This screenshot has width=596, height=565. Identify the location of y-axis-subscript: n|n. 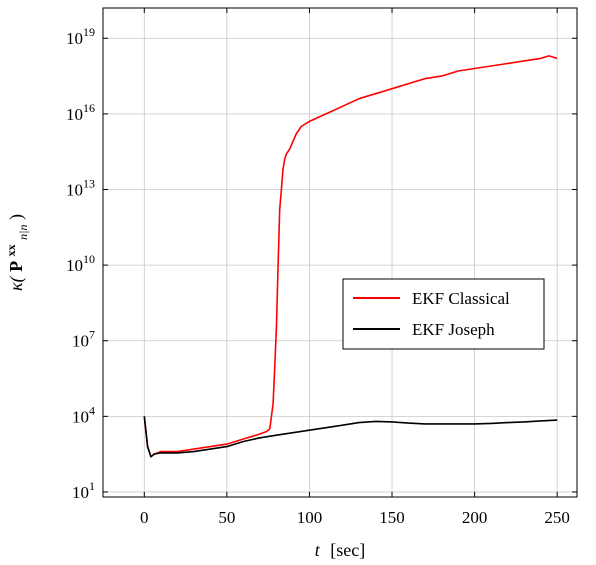
(23, 232).